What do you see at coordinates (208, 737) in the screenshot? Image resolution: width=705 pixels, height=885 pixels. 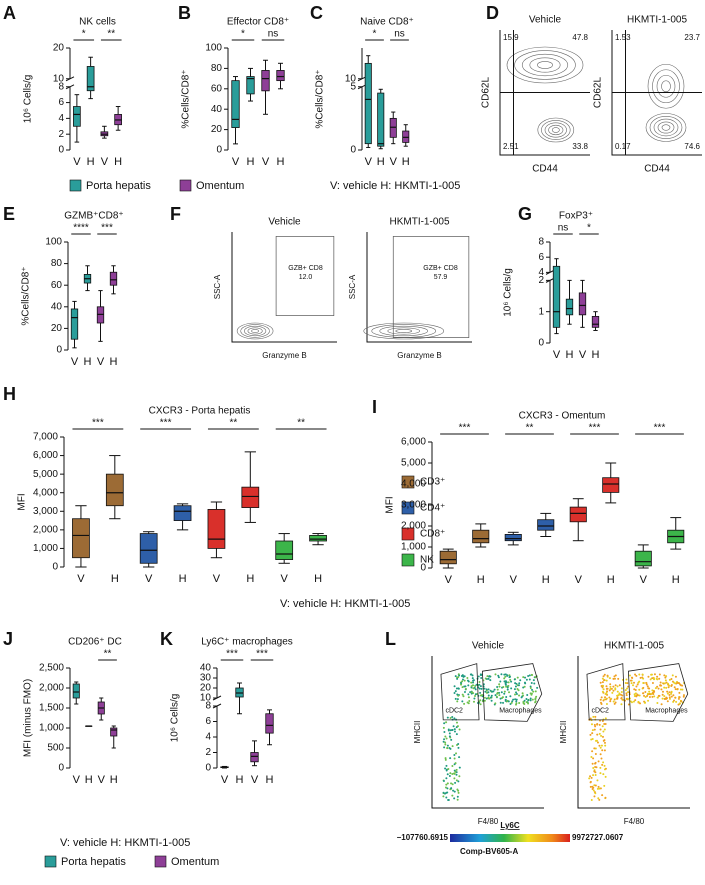 I see `y-tick-label: 4` at bounding box center [208, 737].